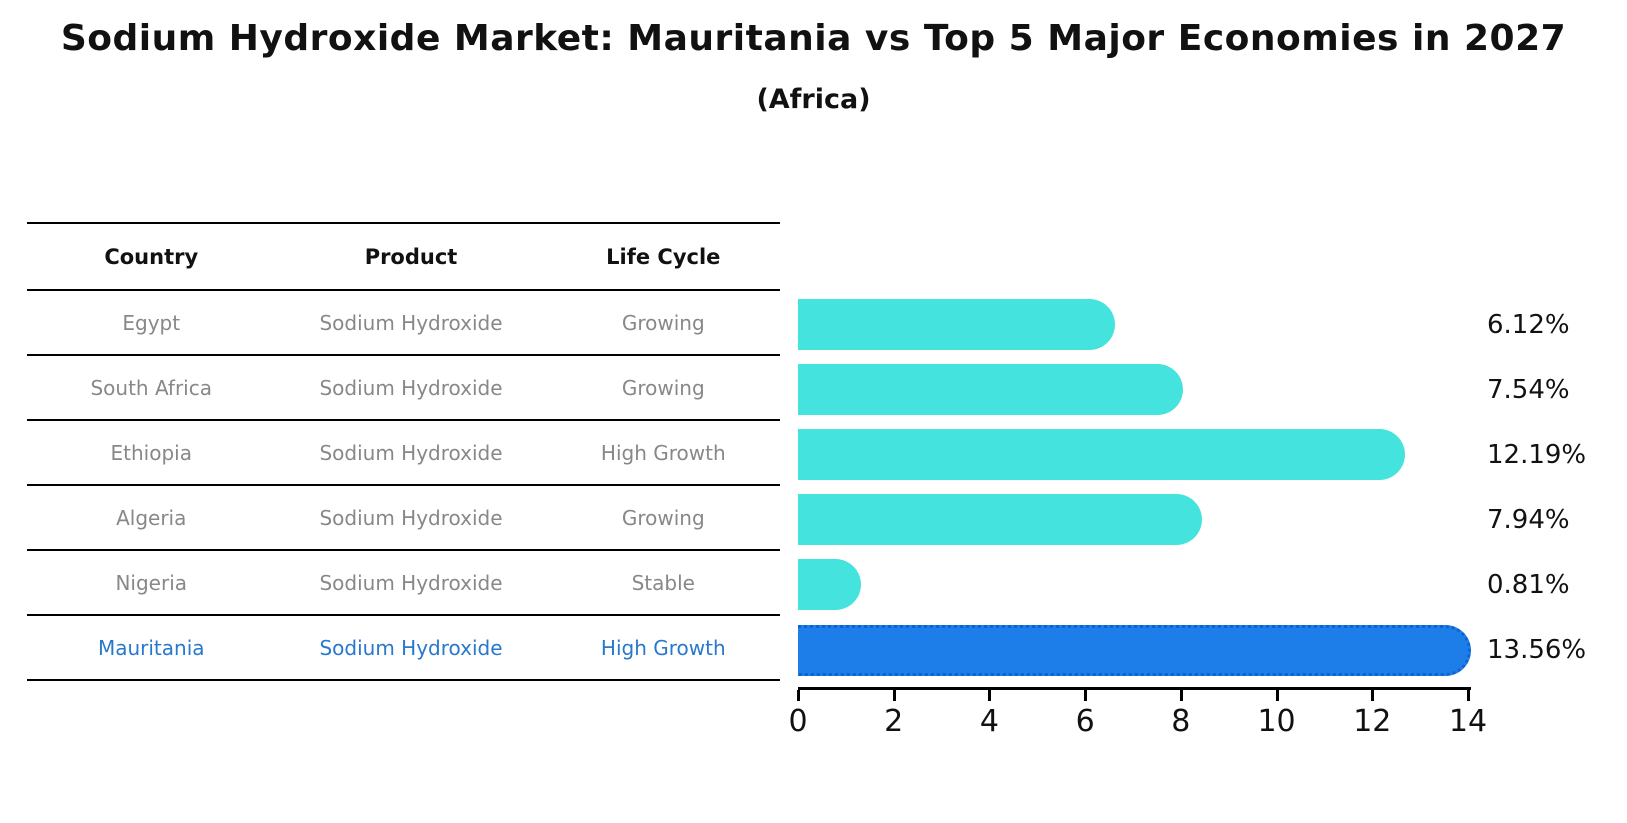  Describe the element at coordinates (1134, 650) in the screenshot. I see `bar-mauritania` at that location.